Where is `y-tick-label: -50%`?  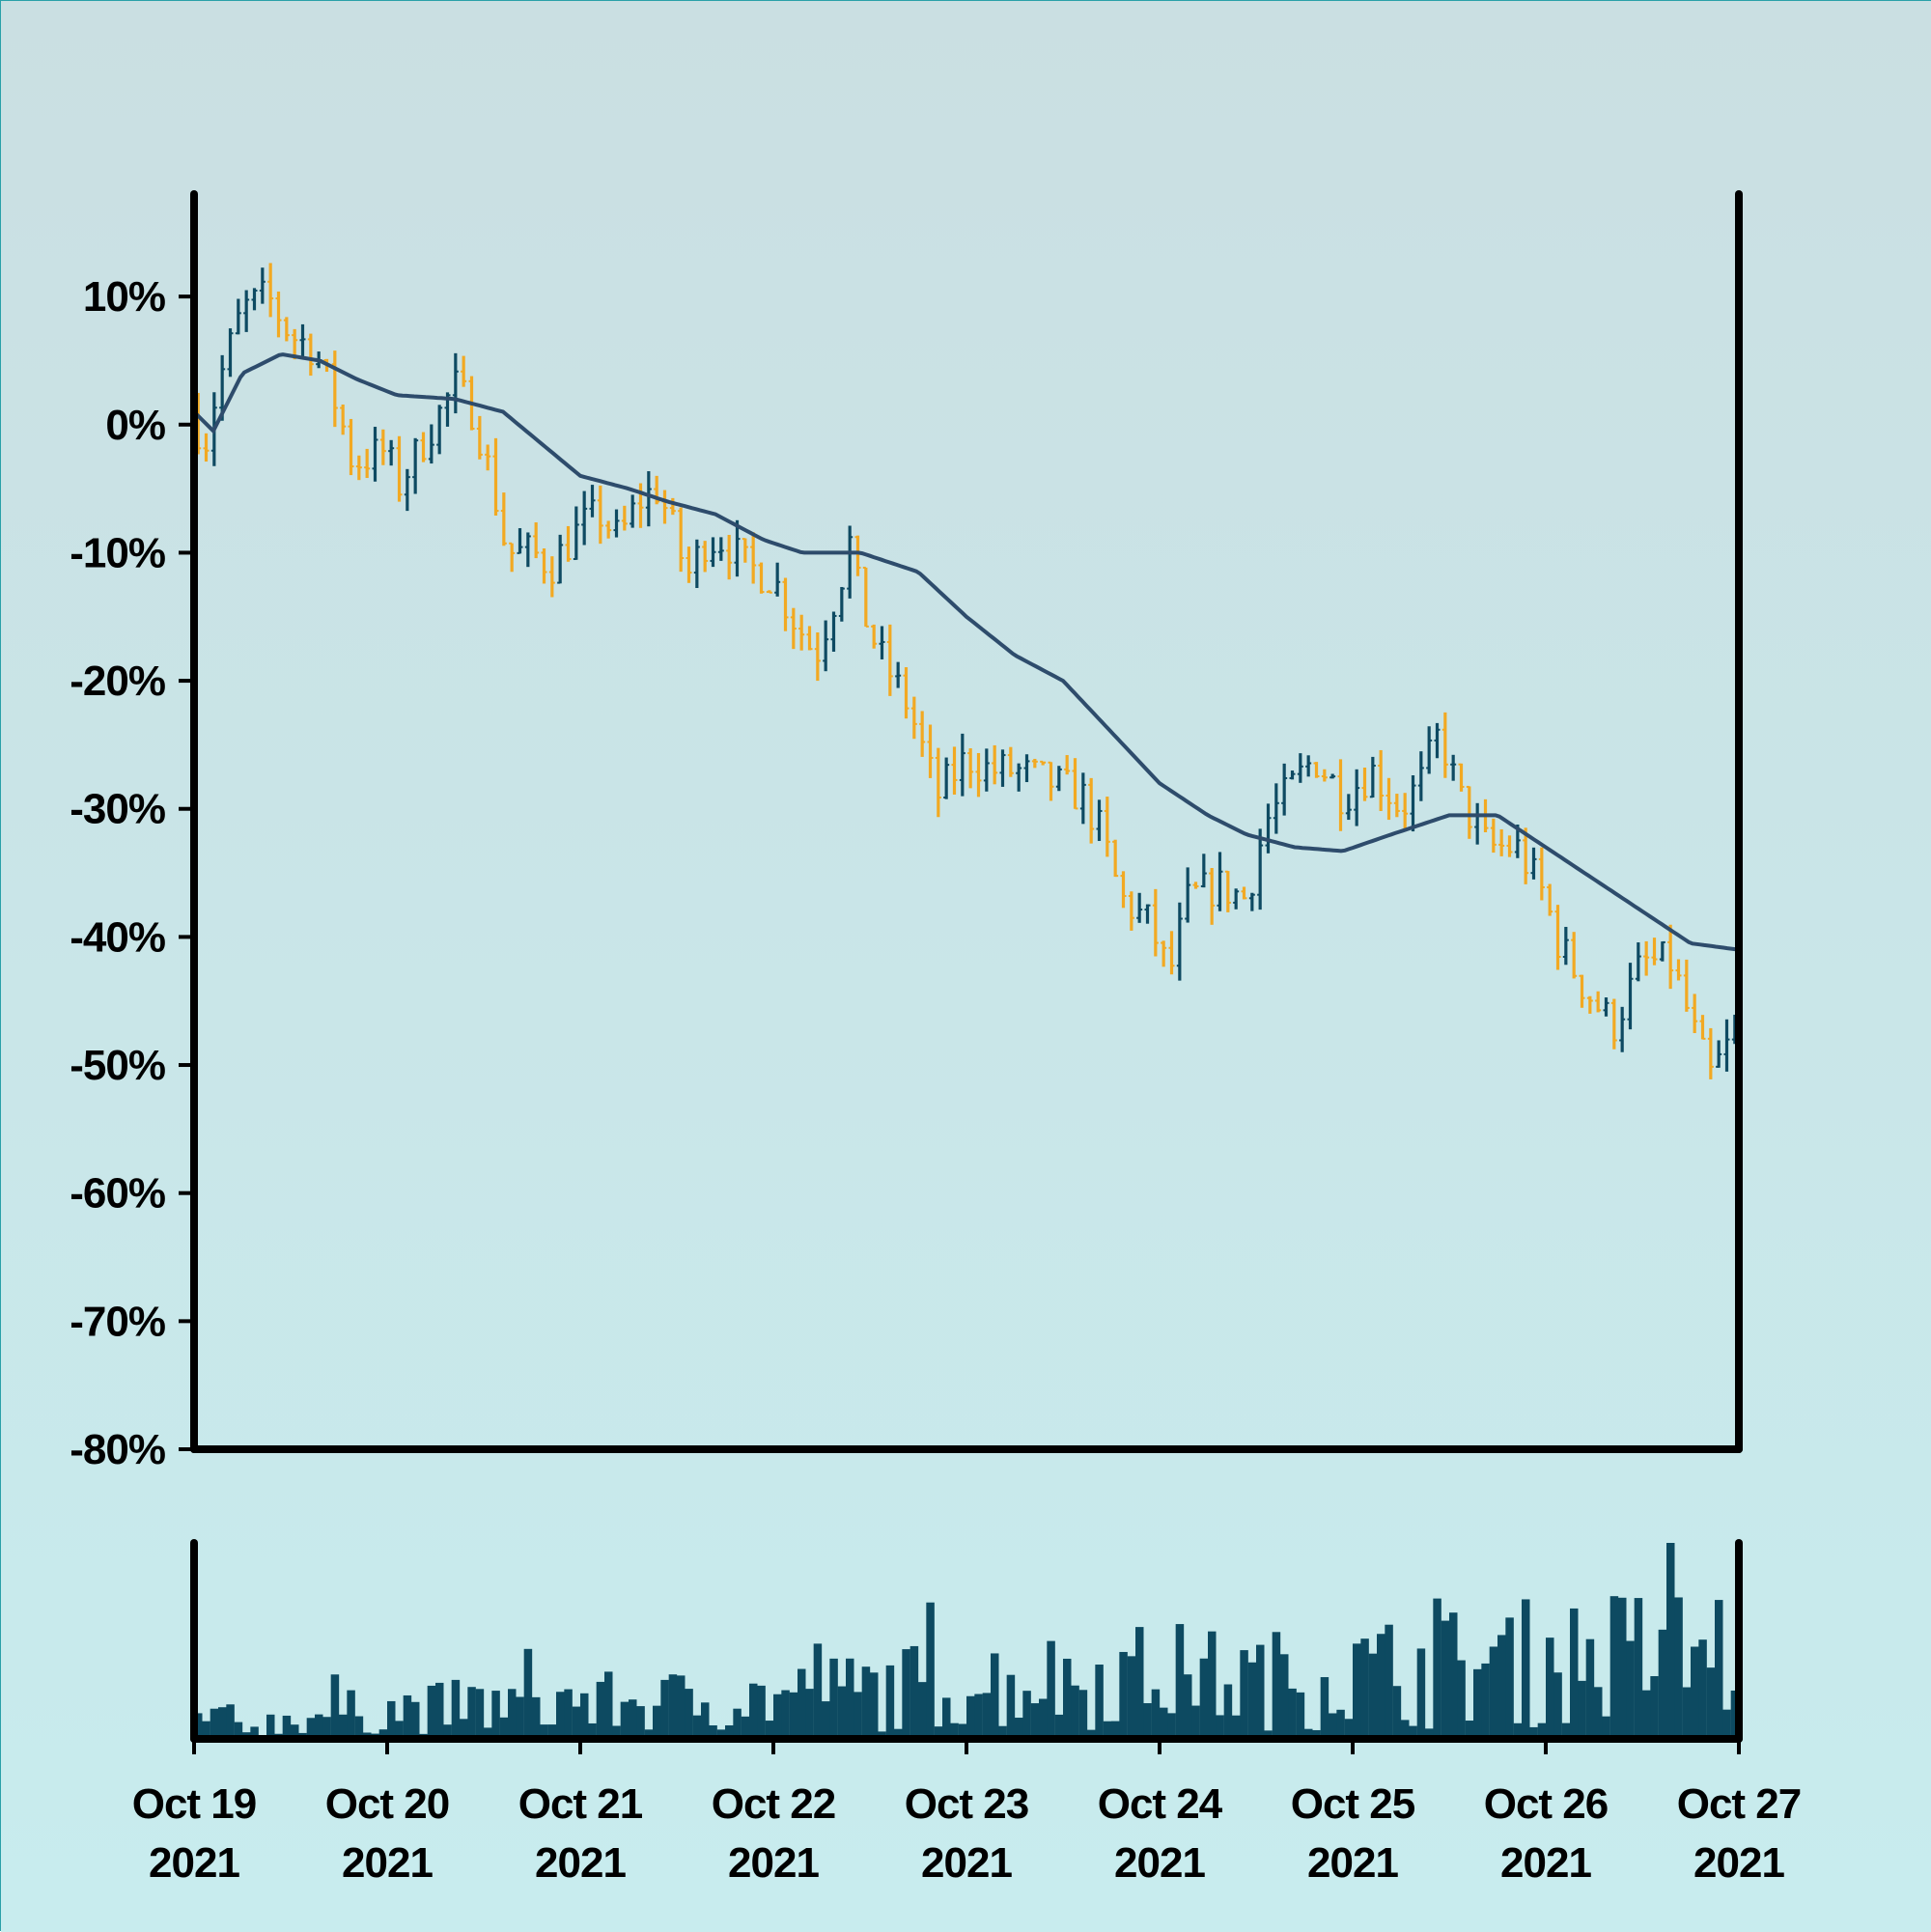 y-tick-label: -50% is located at coordinates (117, 1066).